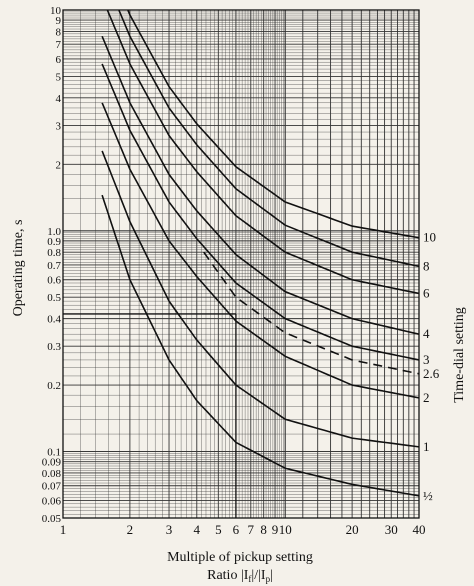  I want to click on y-tick-label: 0.3, so click(54, 347).